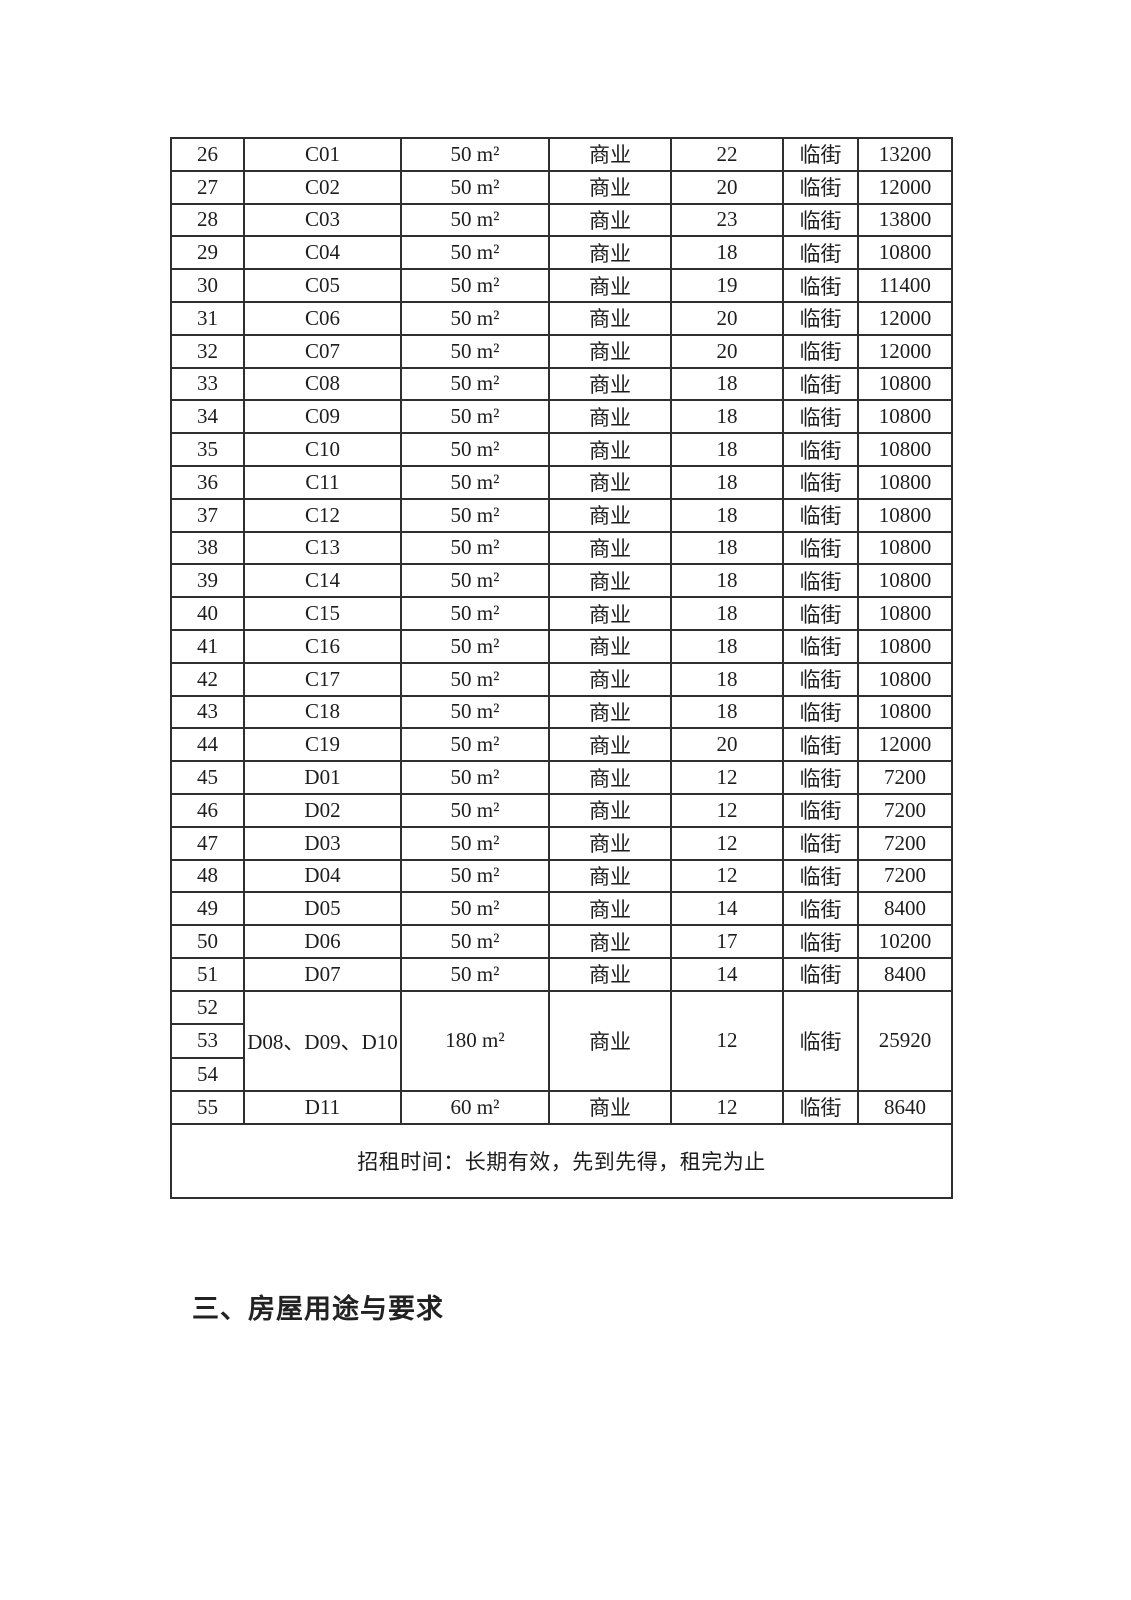 The width and height of the screenshot is (1131, 1600). I want to click on cell-row-number: 51, so click(207, 974).